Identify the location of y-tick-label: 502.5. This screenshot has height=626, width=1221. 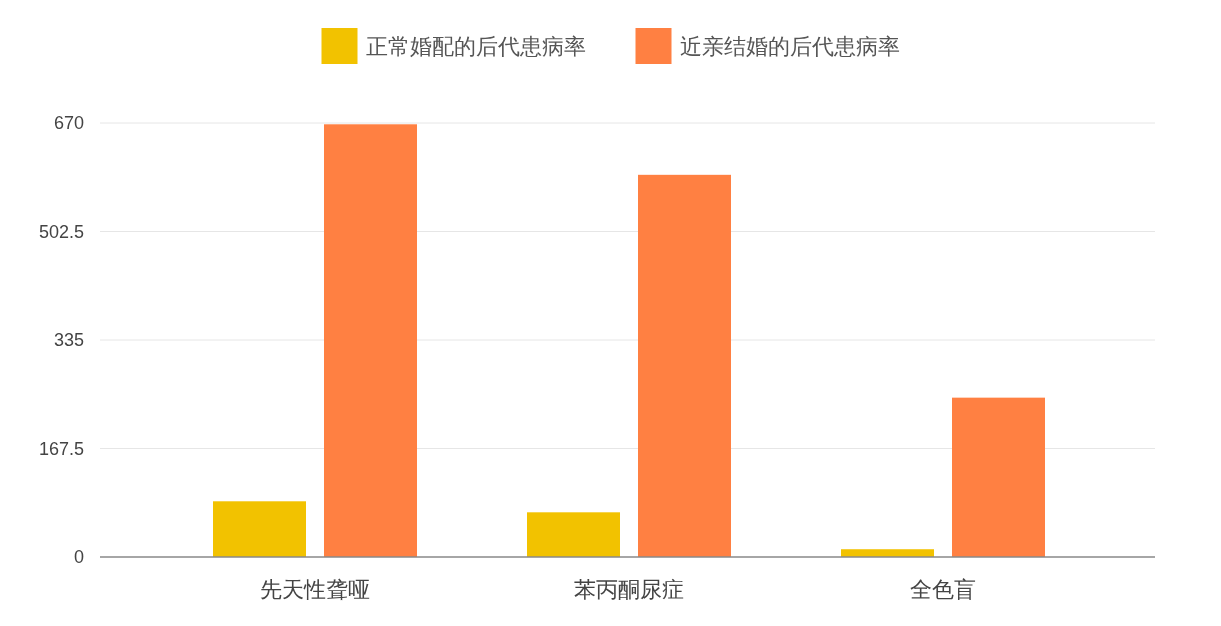
(61, 231).